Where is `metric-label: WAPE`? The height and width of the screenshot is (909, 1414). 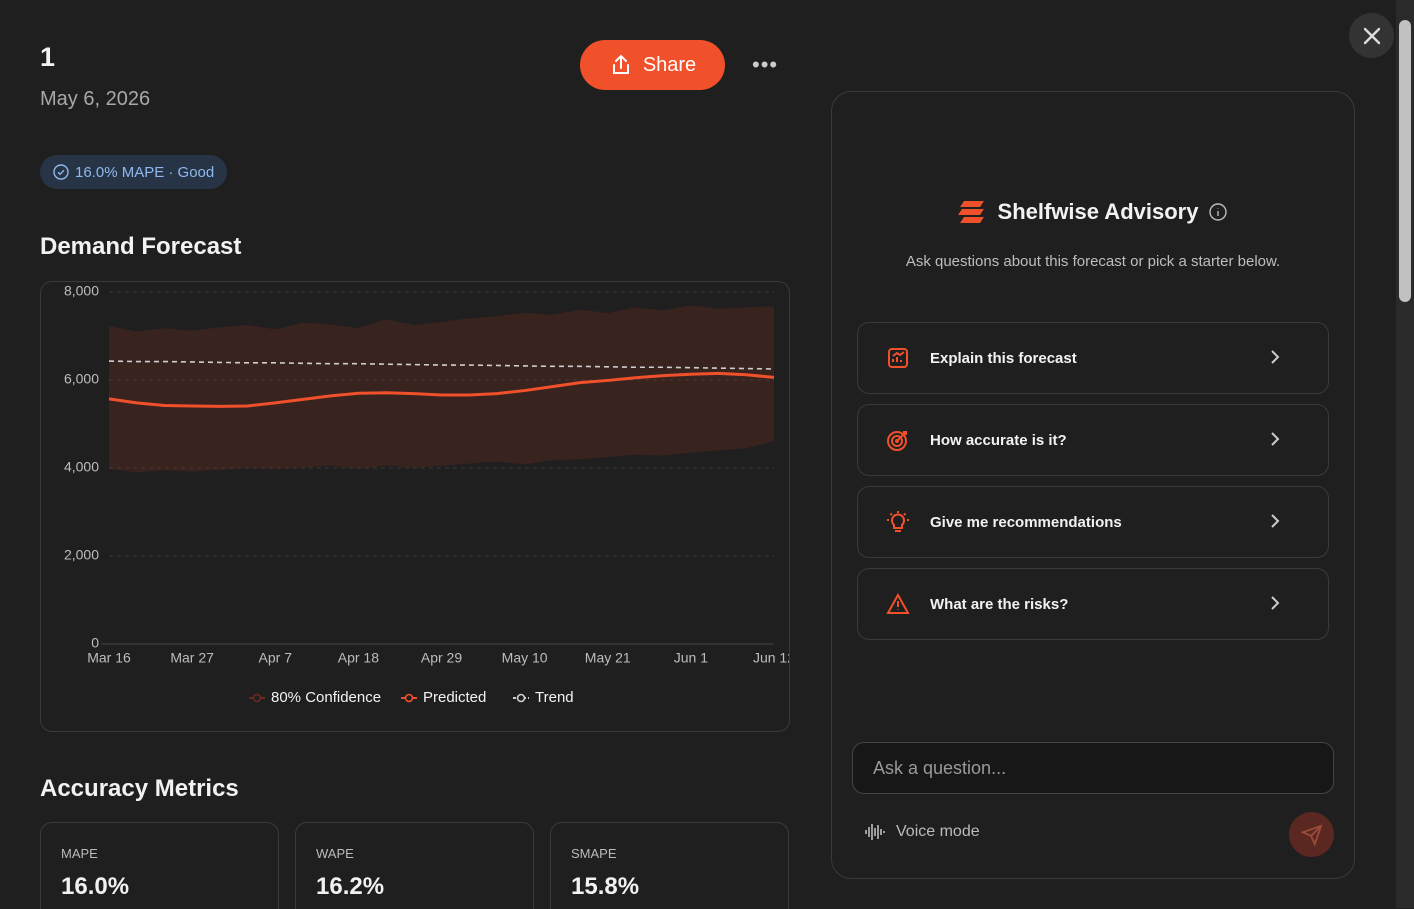 metric-label: WAPE is located at coordinates (335, 853).